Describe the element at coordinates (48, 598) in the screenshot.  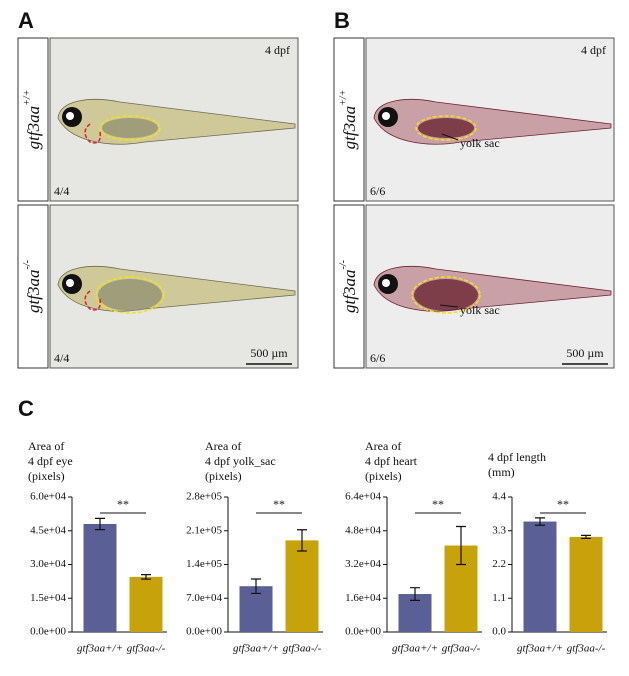
I see `y-tick-label: 1.5e+04` at that location.